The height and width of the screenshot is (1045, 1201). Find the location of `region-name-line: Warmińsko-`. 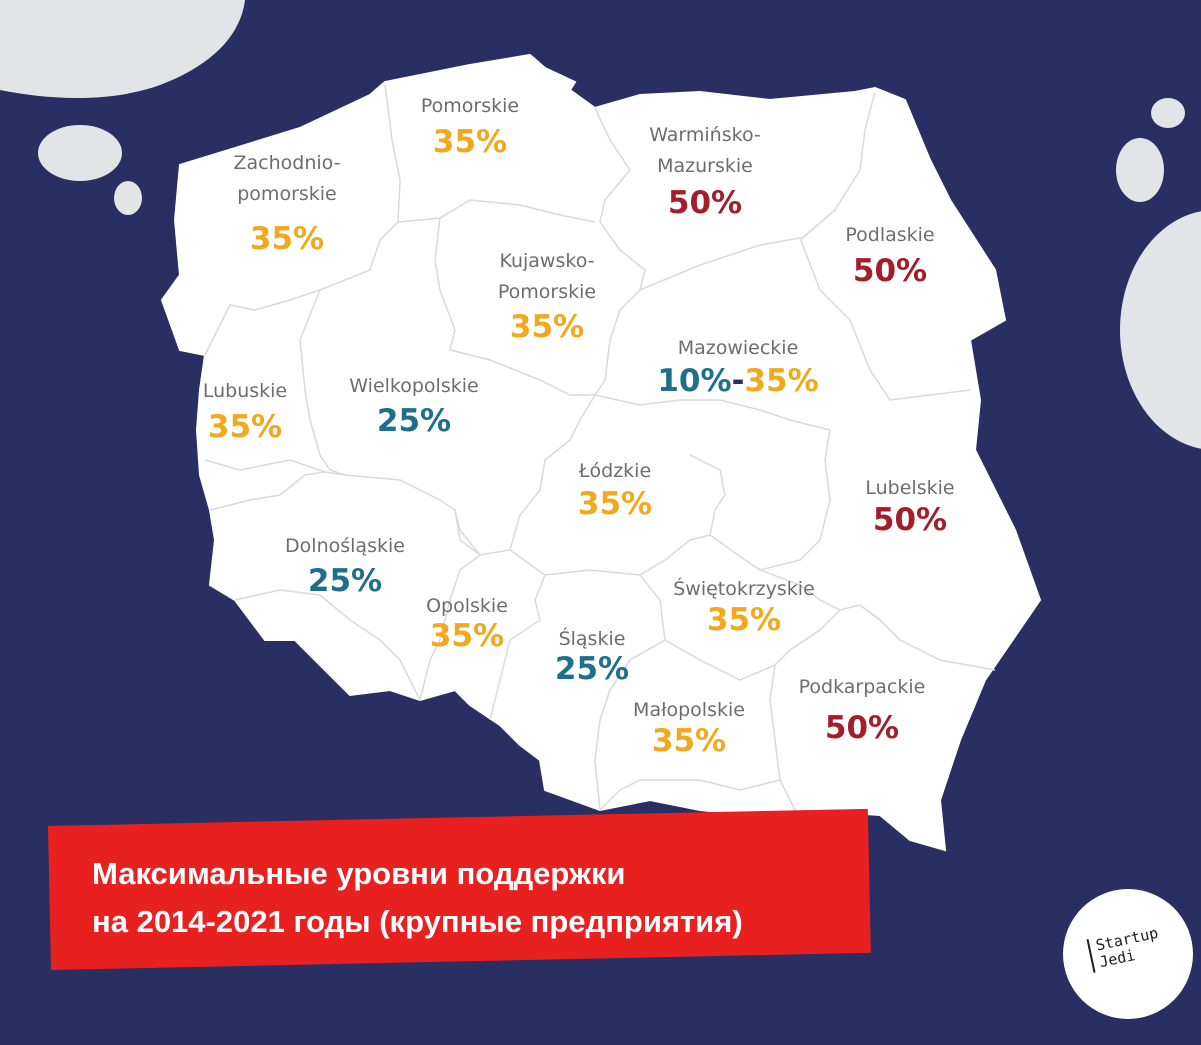

region-name-line: Warmińsko- is located at coordinates (705, 135).